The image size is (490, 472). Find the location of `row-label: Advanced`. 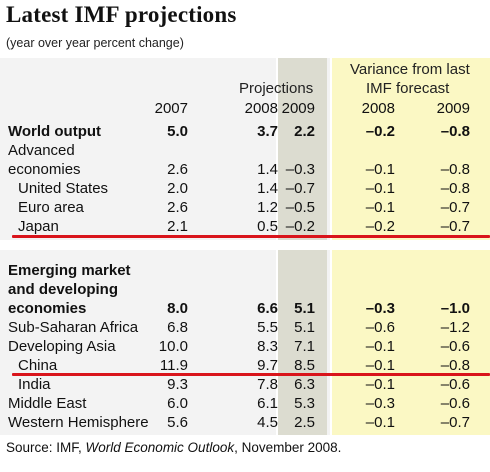

row-label: Advanced is located at coordinates (41, 150).